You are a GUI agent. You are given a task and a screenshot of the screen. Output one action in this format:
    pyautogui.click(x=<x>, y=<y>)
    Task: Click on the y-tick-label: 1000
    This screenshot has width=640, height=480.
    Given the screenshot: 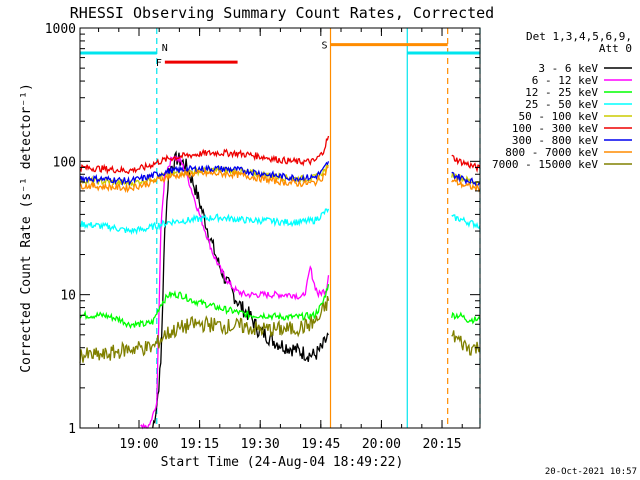 What is the action you would take?
    pyautogui.click(x=60, y=29)
    